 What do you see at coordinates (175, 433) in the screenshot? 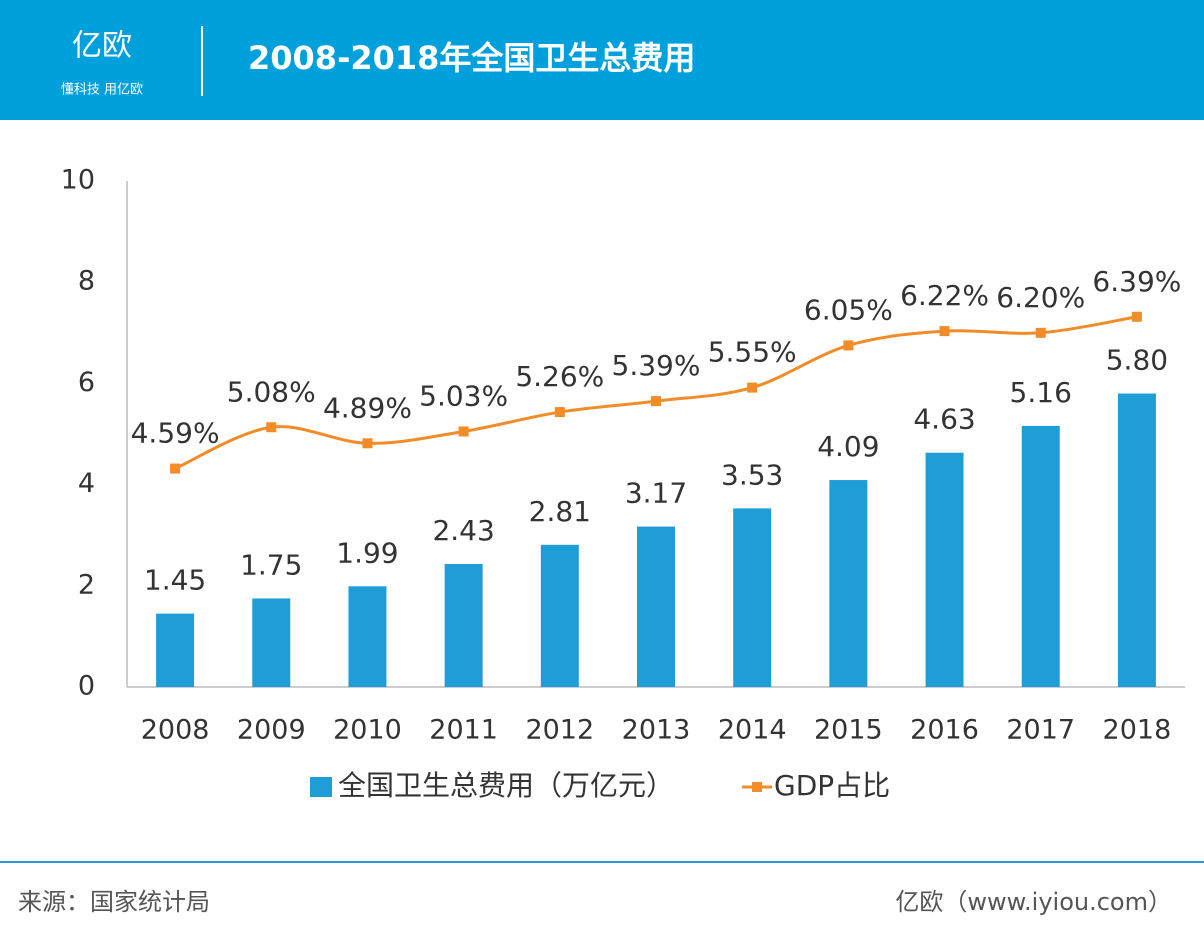
I see `line-value-label: 4.59%` at bounding box center [175, 433].